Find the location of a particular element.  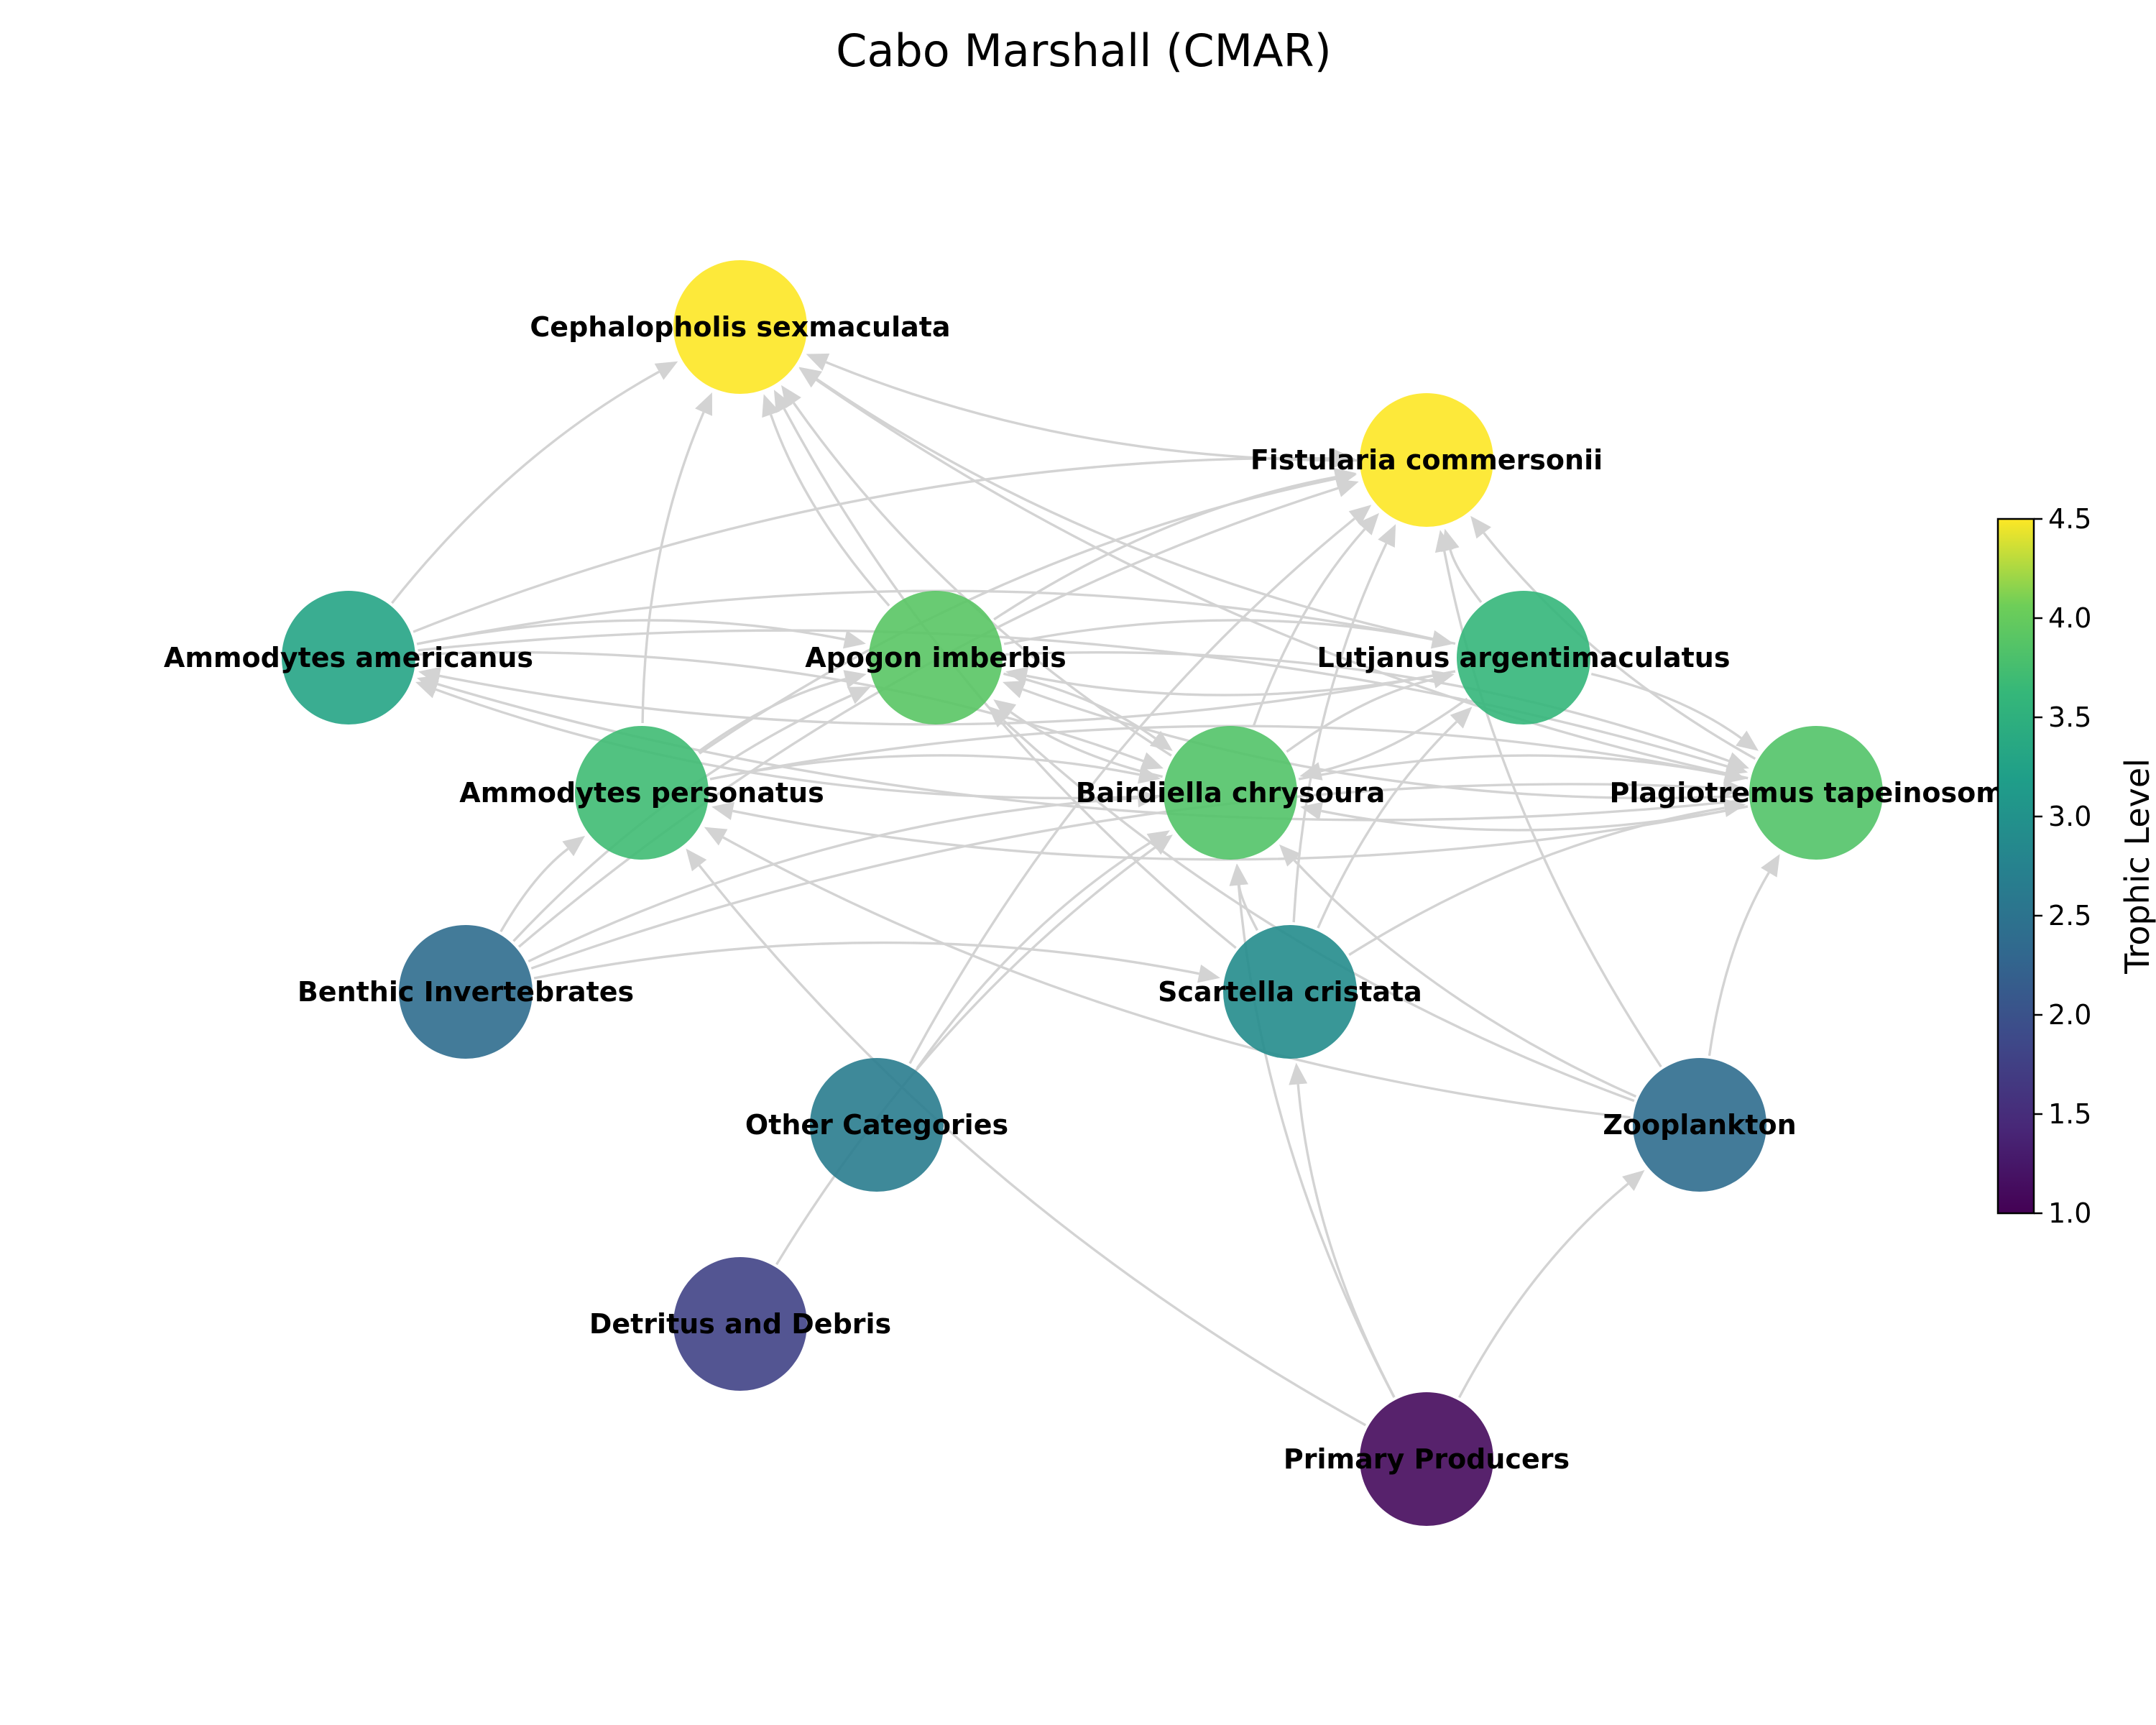

arrowhead-zooplankton-to-fistularia is located at coordinates (1444, 541).